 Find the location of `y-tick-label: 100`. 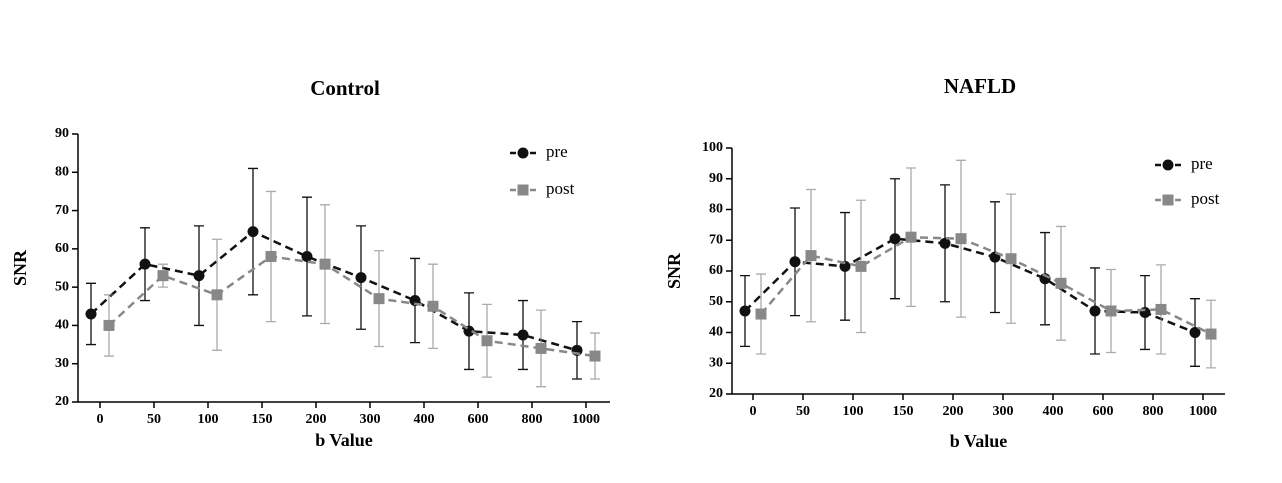

y-tick-label: 100 is located at coordinates (712, 147).